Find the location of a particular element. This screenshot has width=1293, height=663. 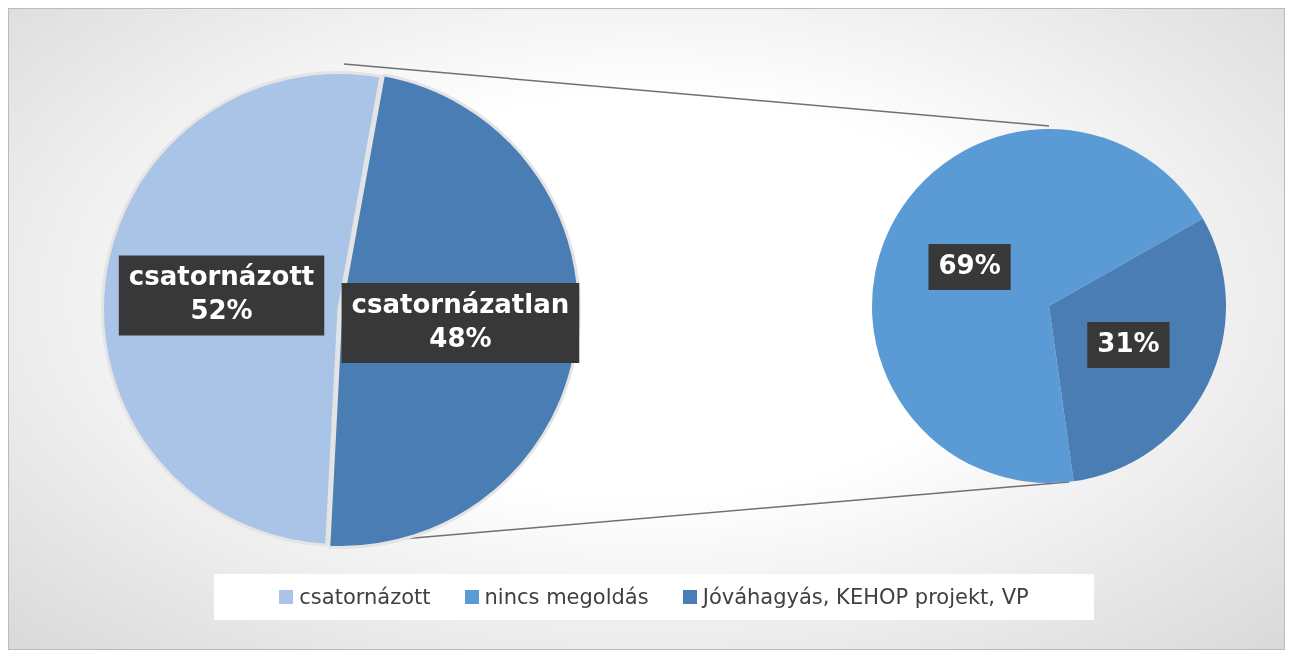

data-label: 52% is located at coordinates (221, 310).